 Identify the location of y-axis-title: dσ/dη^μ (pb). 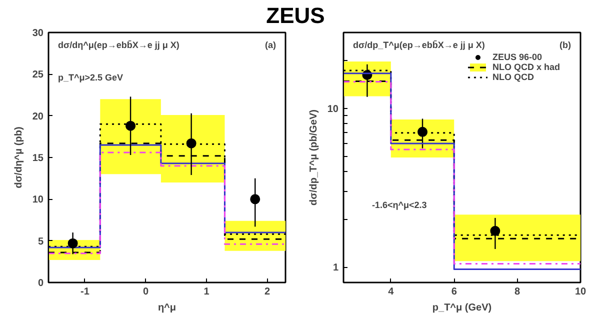
(18, 157).